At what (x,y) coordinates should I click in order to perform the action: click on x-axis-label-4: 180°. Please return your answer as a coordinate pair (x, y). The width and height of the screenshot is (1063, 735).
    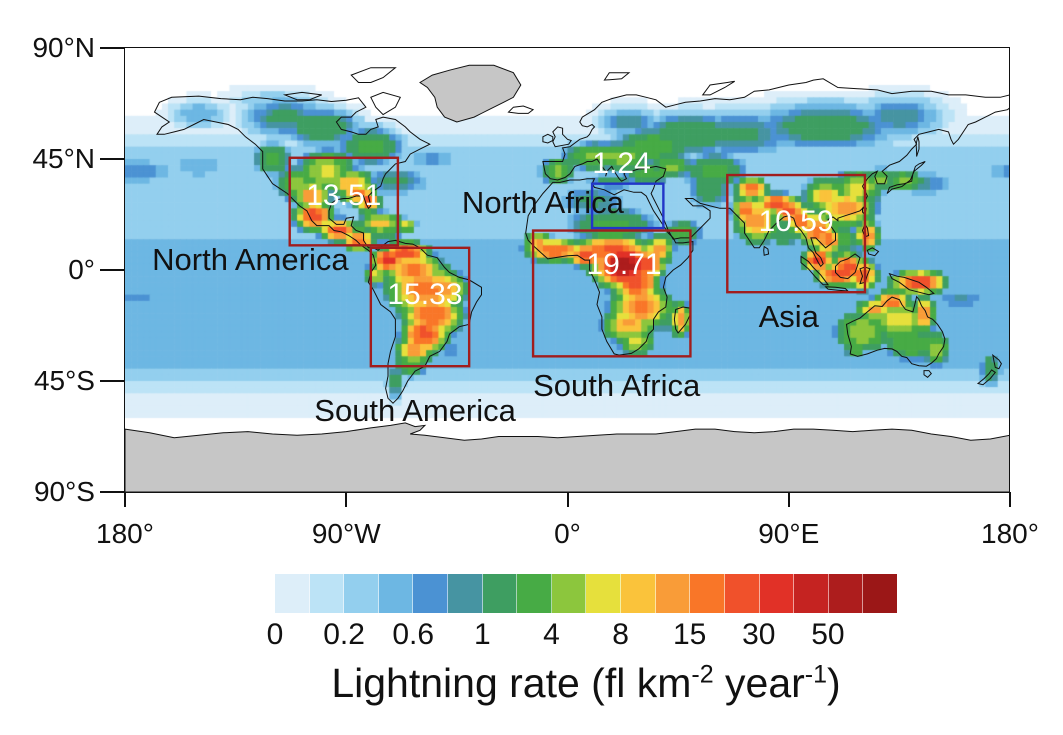
    Looking at the image, I should click on (1010, 533).